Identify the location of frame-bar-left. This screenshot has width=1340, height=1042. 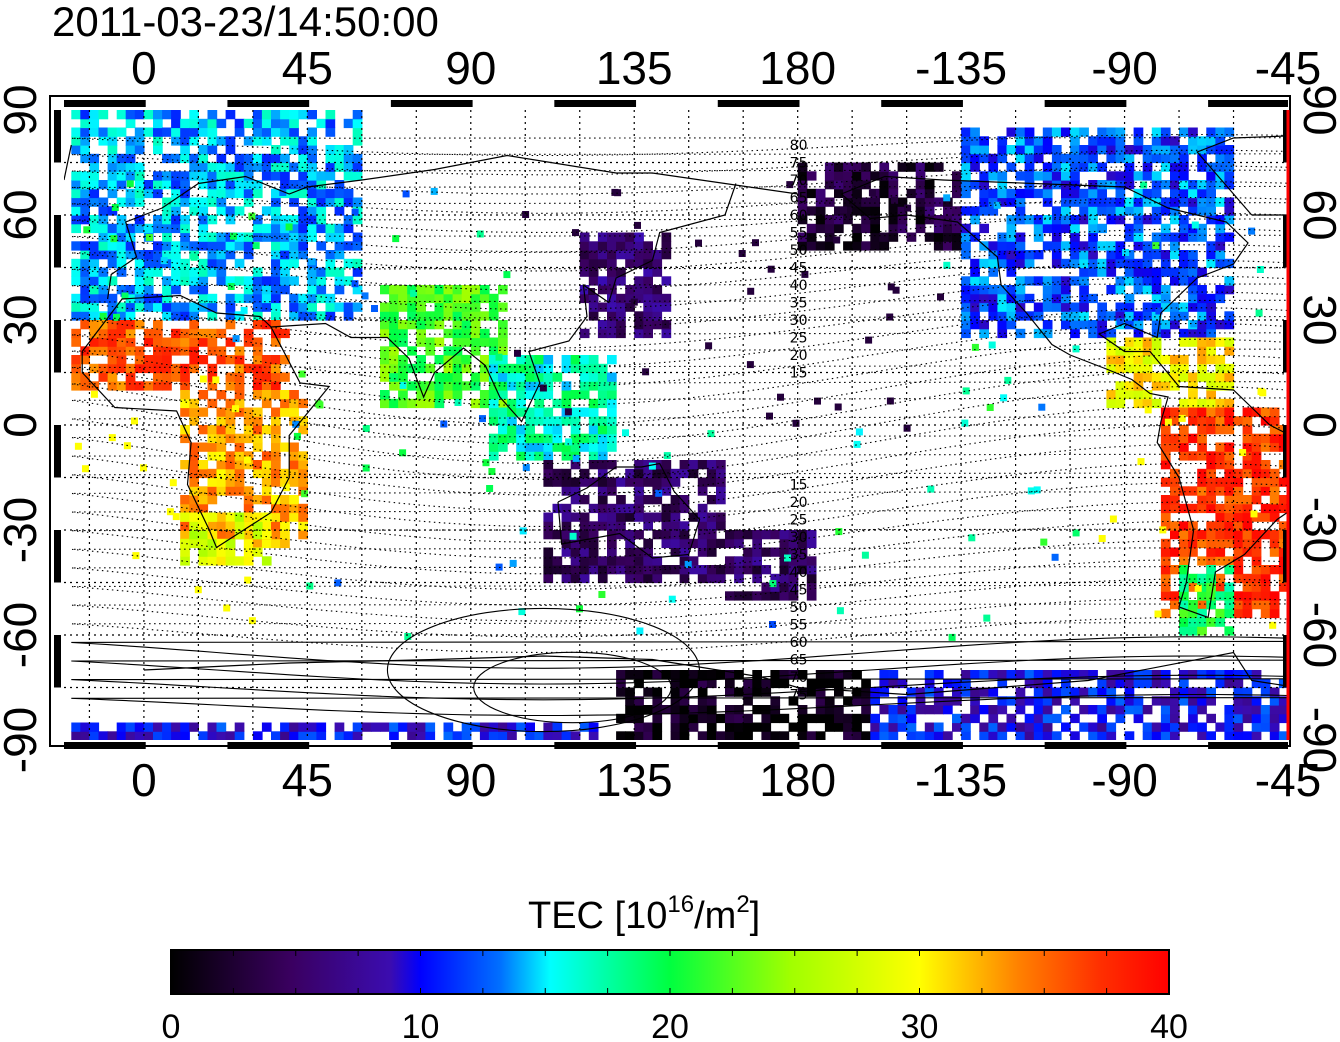
(57, 241).